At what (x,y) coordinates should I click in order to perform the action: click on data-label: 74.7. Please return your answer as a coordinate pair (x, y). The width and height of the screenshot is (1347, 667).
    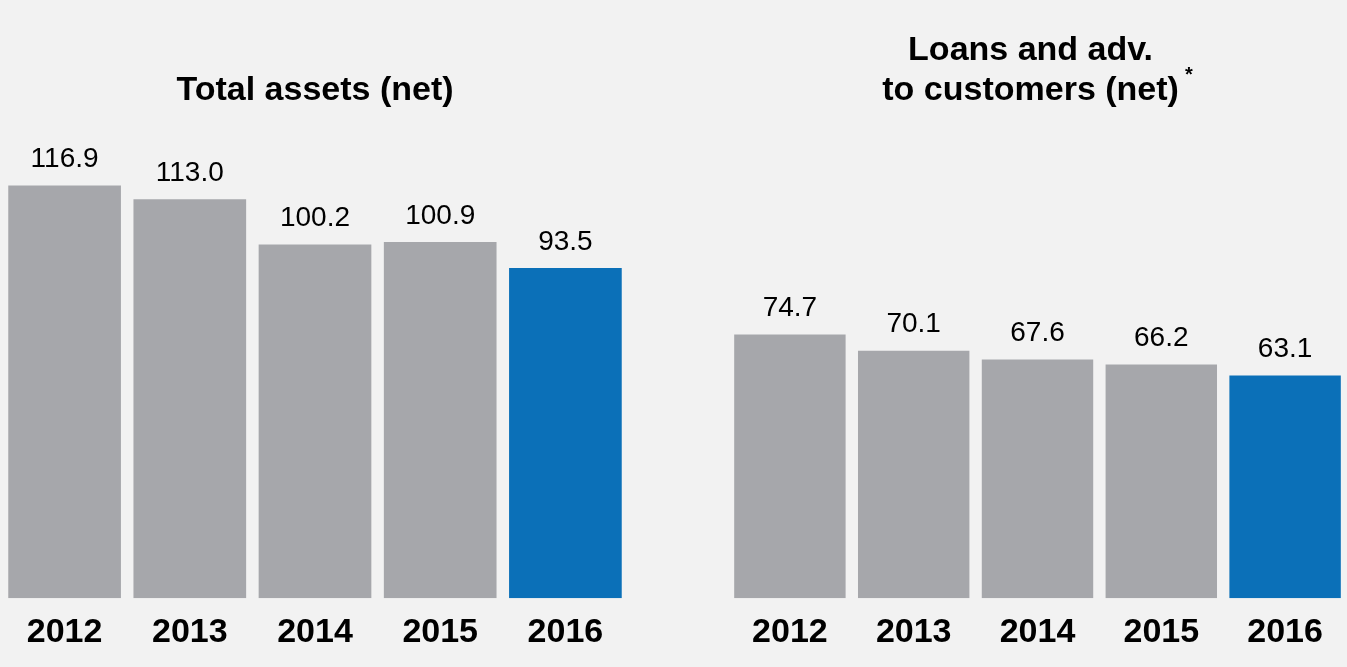
    Looking at the image, I should click on (790, 307).